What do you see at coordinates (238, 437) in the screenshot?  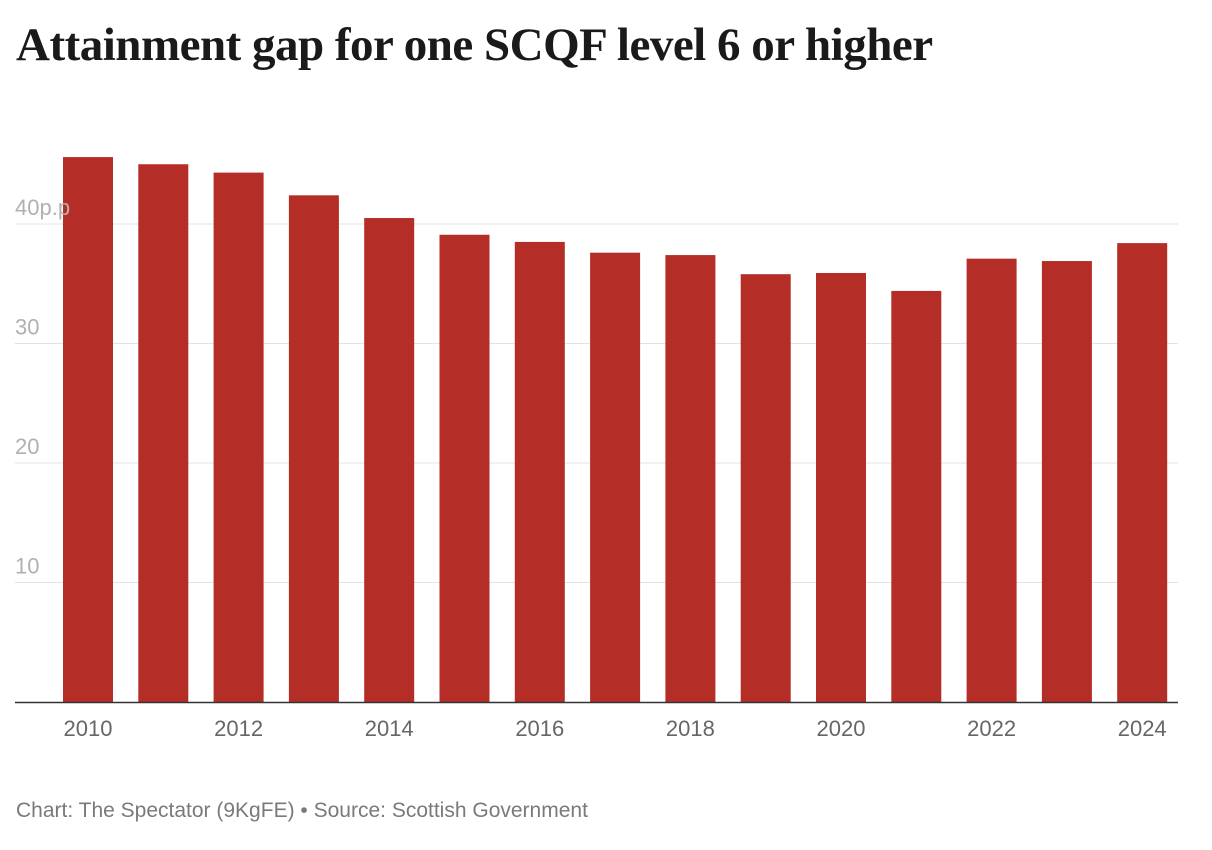 I see `bar-2012` at bounding box center [238, 437].